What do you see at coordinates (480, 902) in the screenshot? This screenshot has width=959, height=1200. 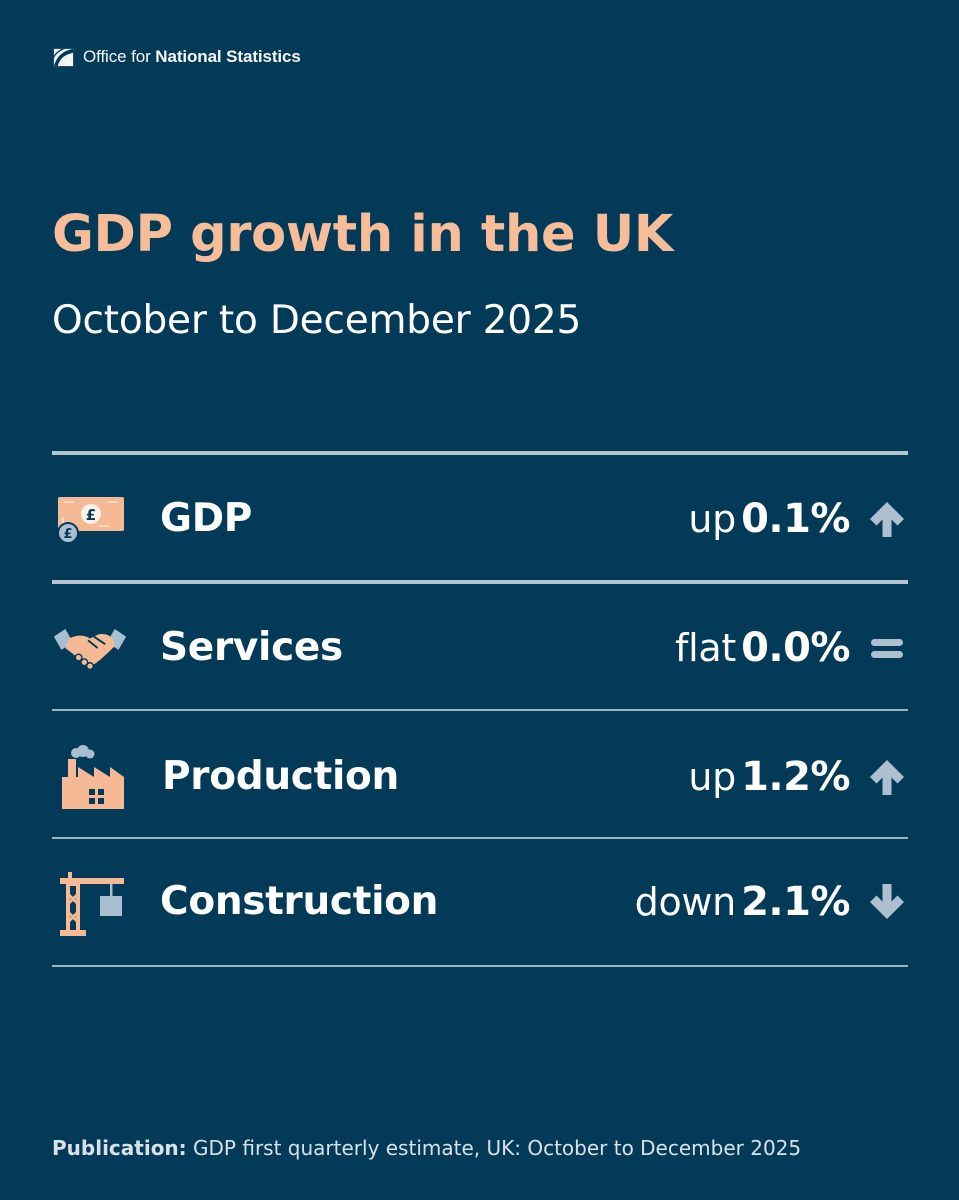 I see `metric-row-construction: Construction down 2.1%` at bounding box center [480, 902].